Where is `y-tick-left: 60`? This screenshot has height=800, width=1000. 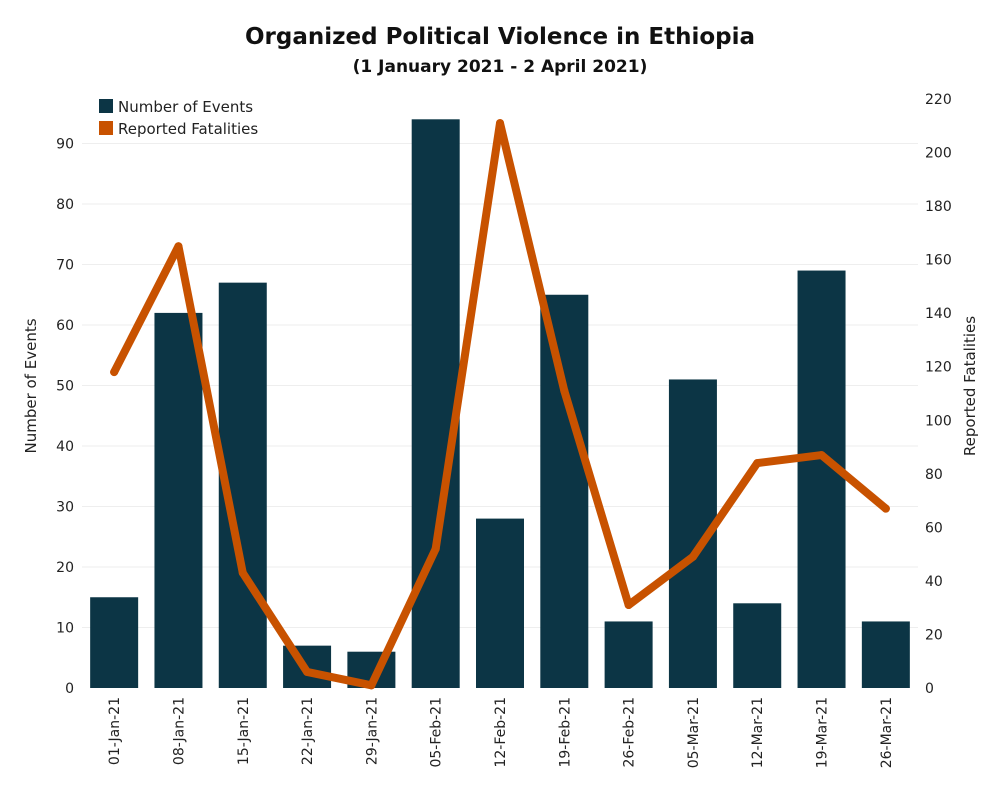 y-tick-left: 60 is located at coordinates (65, 326).